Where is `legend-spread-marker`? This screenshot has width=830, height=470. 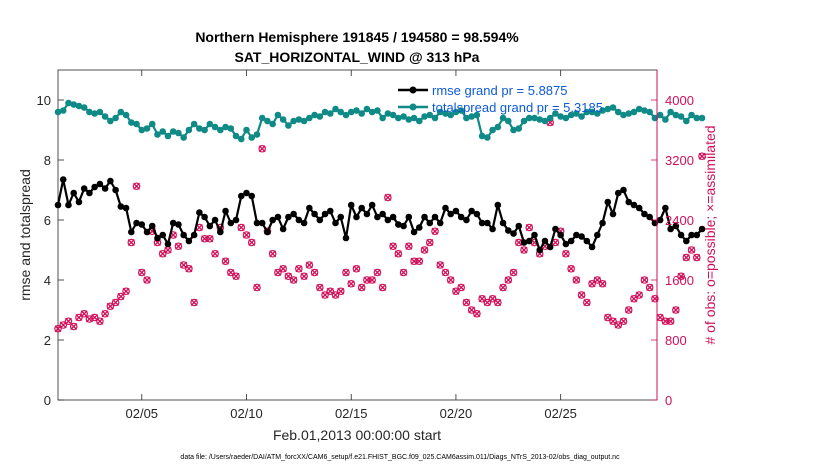
legend-spread-marker is located at coordinates (413, 107).